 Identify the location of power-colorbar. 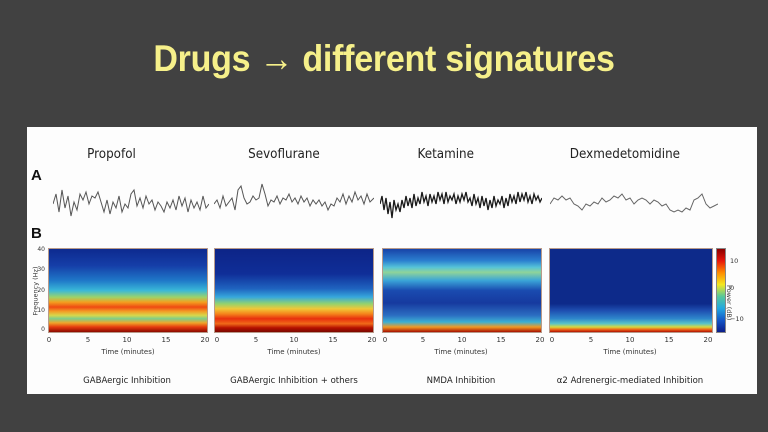
(721, 290).